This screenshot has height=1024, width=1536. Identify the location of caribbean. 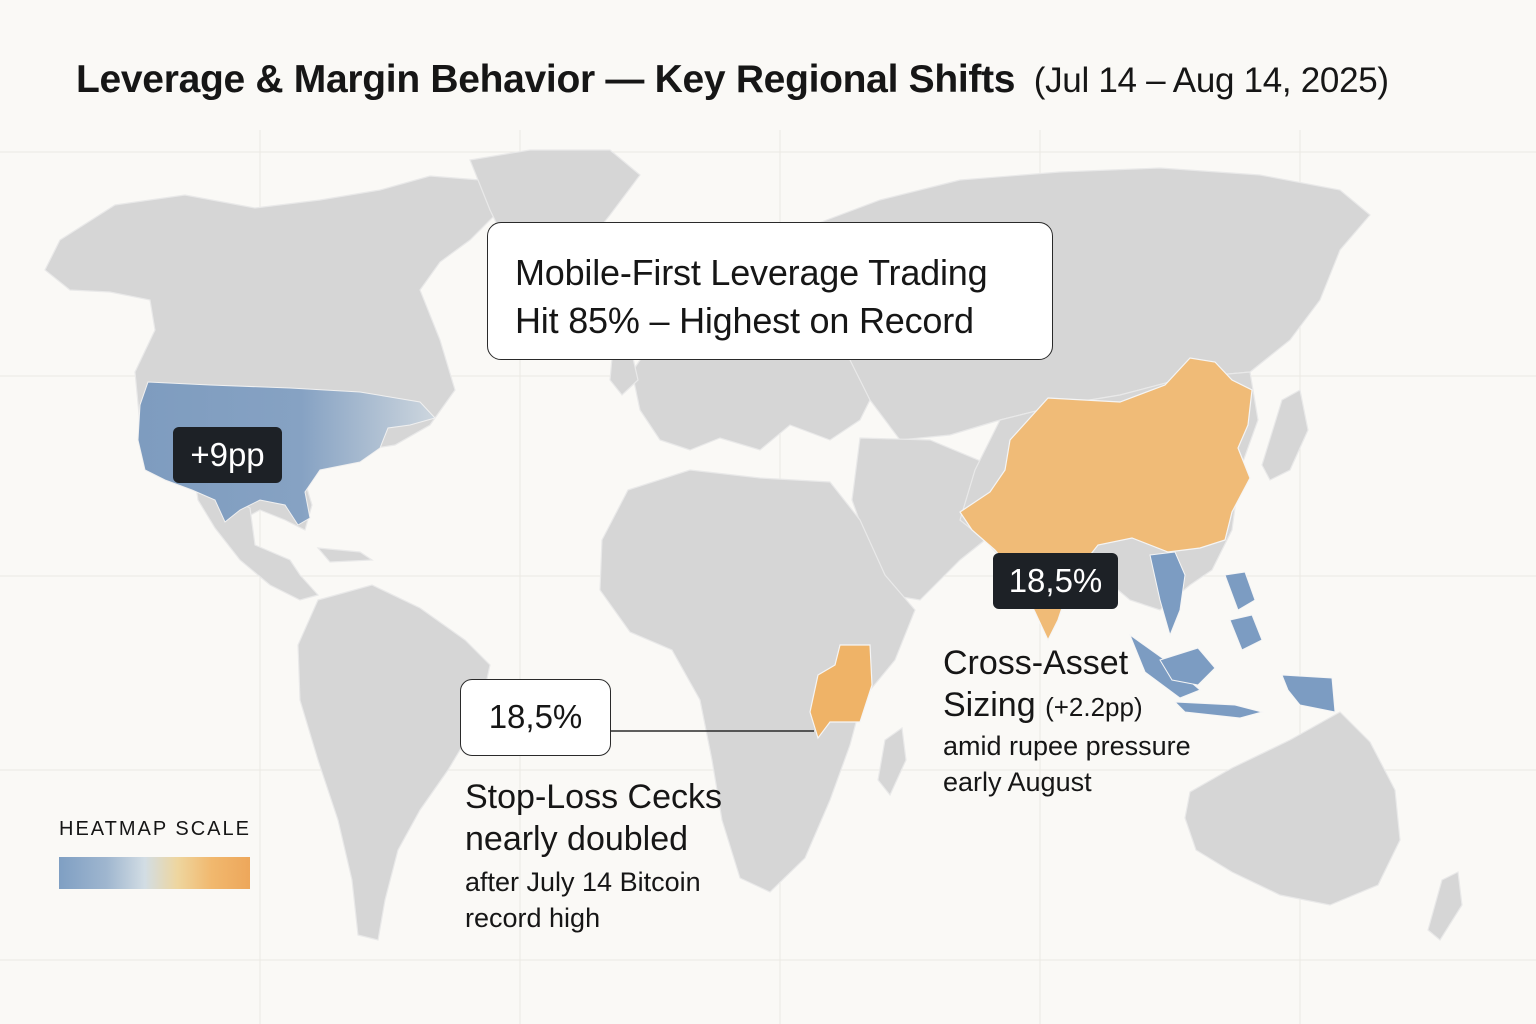
(345, 555).